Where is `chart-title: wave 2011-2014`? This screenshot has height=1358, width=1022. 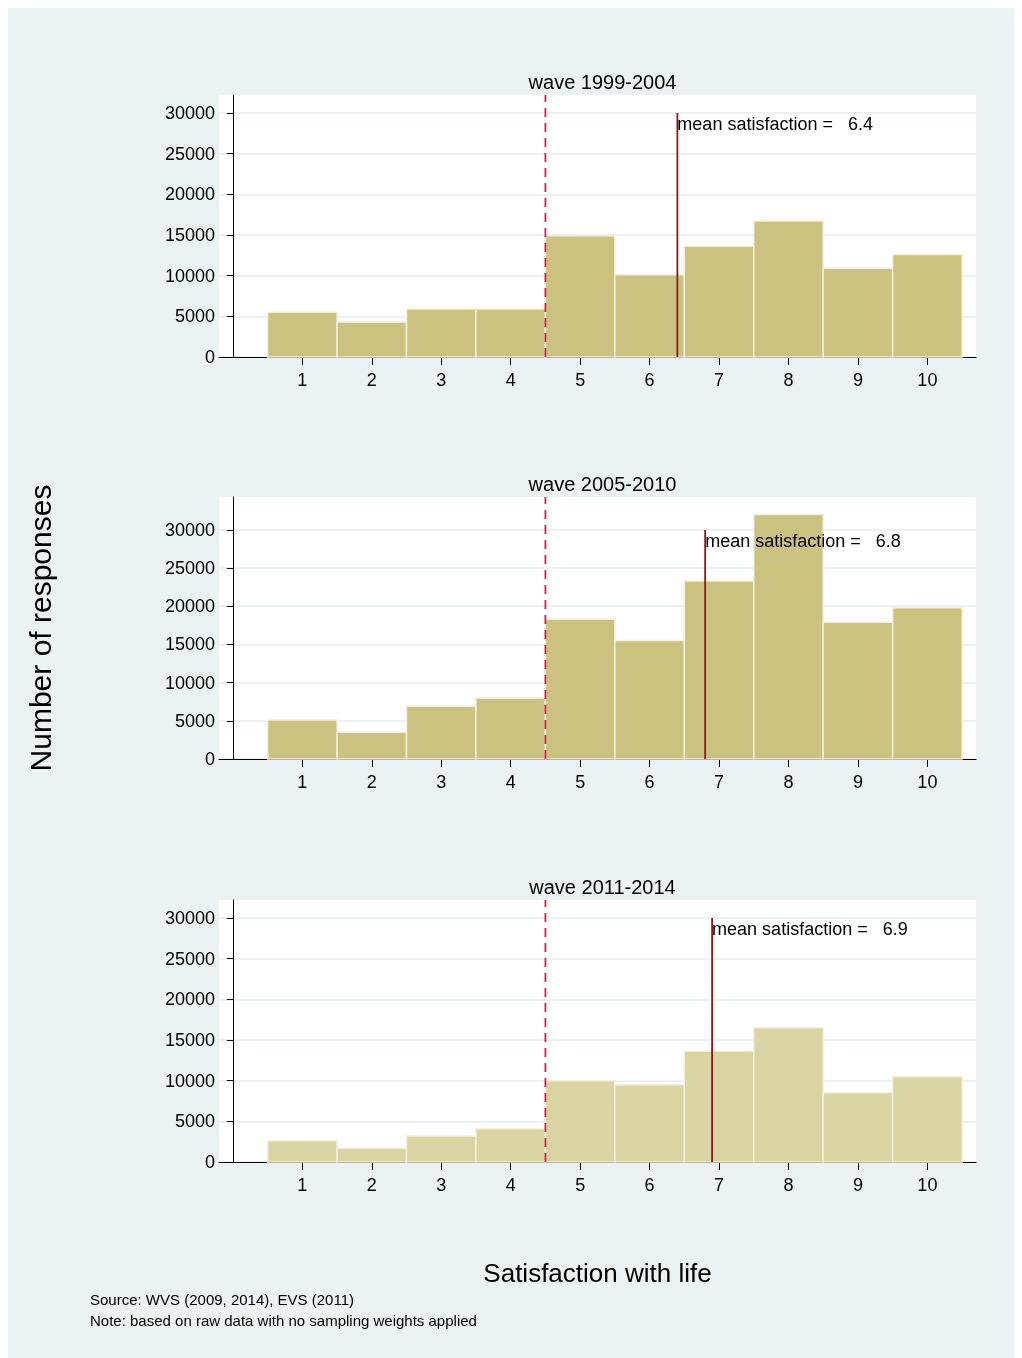 chart-title: wave 2011-2014 is located at coordinates (602, 887).